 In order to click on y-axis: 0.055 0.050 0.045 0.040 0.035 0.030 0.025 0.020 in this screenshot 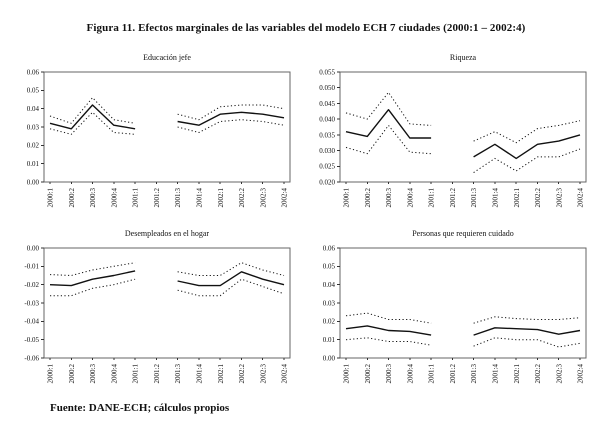, I will do `click(329, 127)`.